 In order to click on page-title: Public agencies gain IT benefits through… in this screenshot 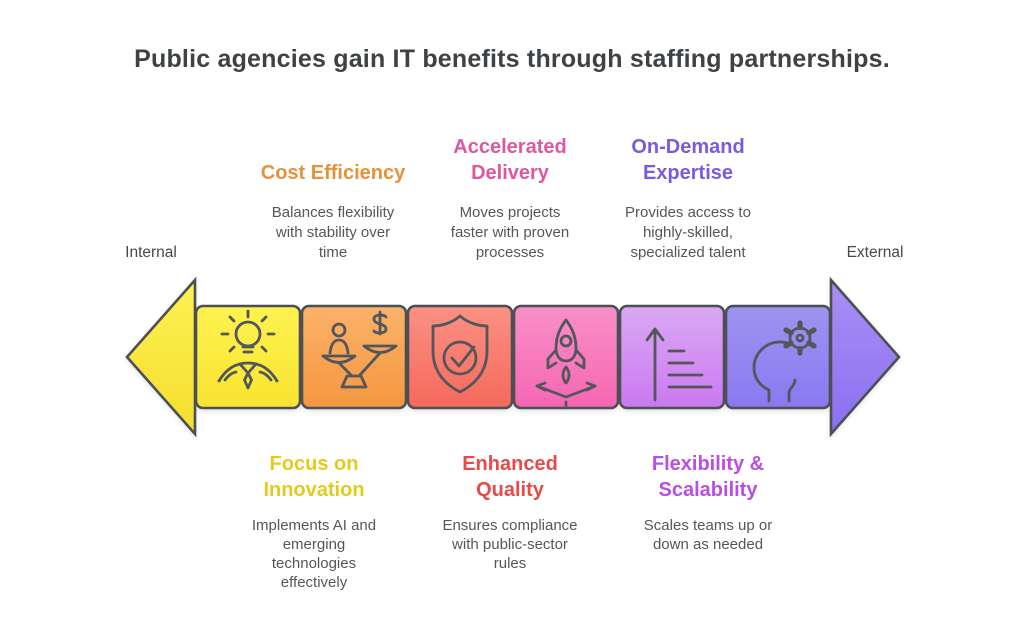, I will do `click(512, 59)`.